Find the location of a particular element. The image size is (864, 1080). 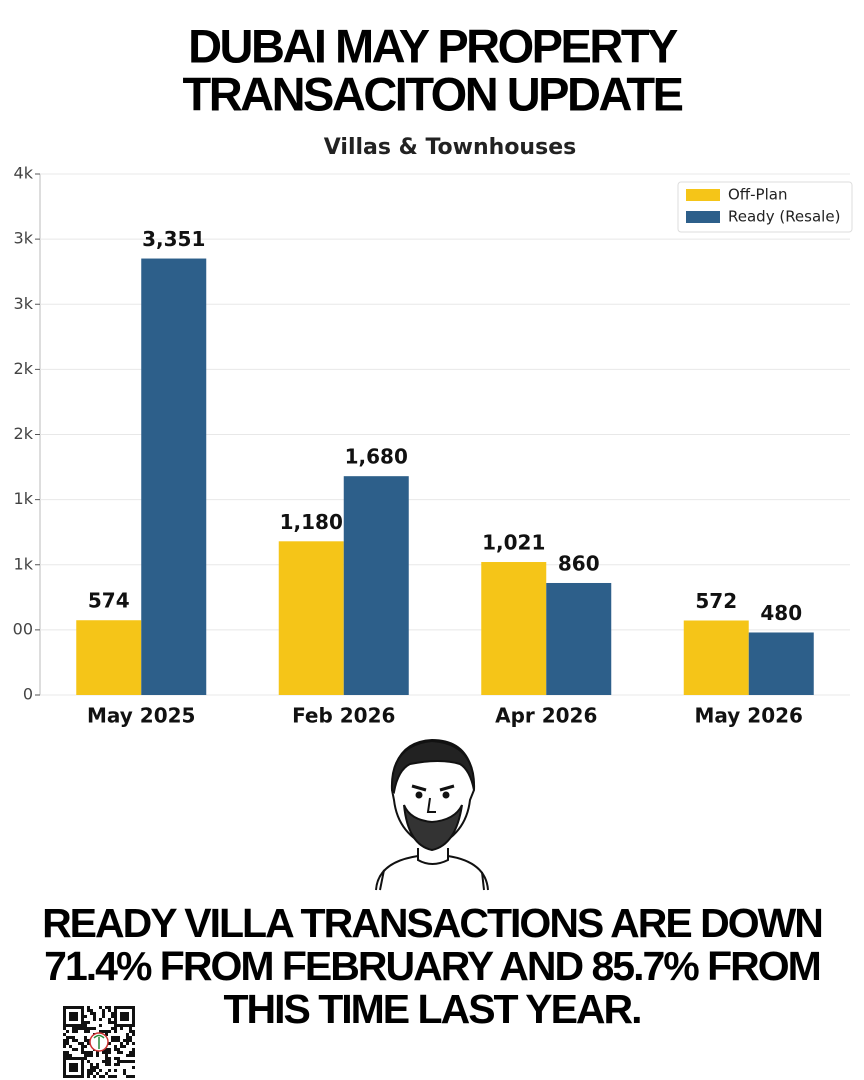

x-tick-label: May 2026 is located at coordinates (749, 716).